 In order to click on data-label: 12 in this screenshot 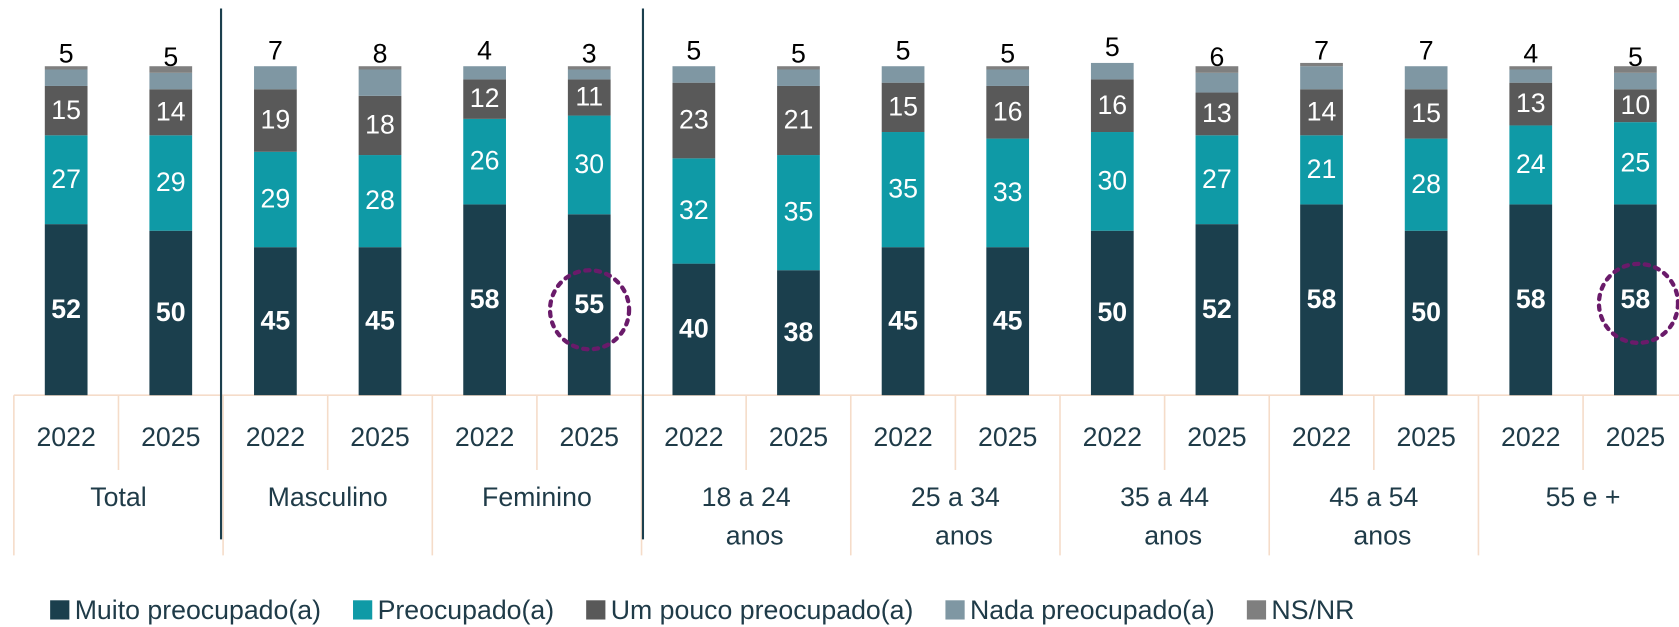, I will do `click(485, 98)`.